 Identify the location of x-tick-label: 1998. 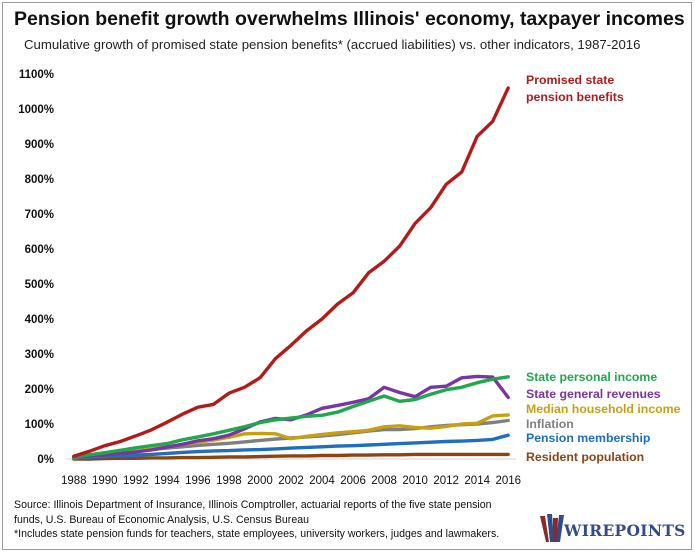
(229, 481).